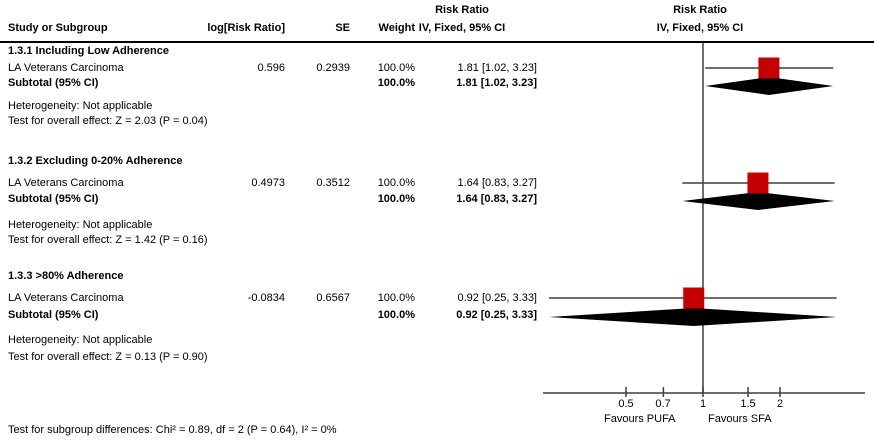 This screenshot has width=874, height=442. Describe the element at coordinates (496, 315) in the screenshot. I see `subtotal-effect: 0.92 [0.25, 3.33]` at that location.